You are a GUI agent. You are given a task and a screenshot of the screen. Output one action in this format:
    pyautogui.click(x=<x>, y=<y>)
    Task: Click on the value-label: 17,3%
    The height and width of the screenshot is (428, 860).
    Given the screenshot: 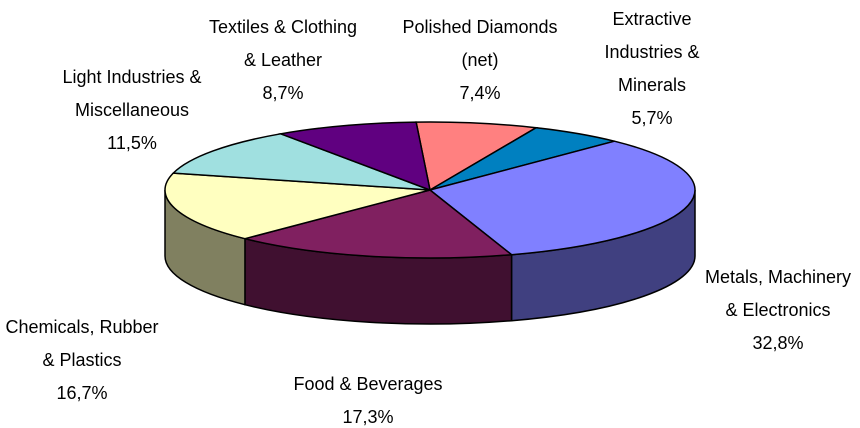 What is the action you would take?
    pyautogui.click(x=367, y=417)
    